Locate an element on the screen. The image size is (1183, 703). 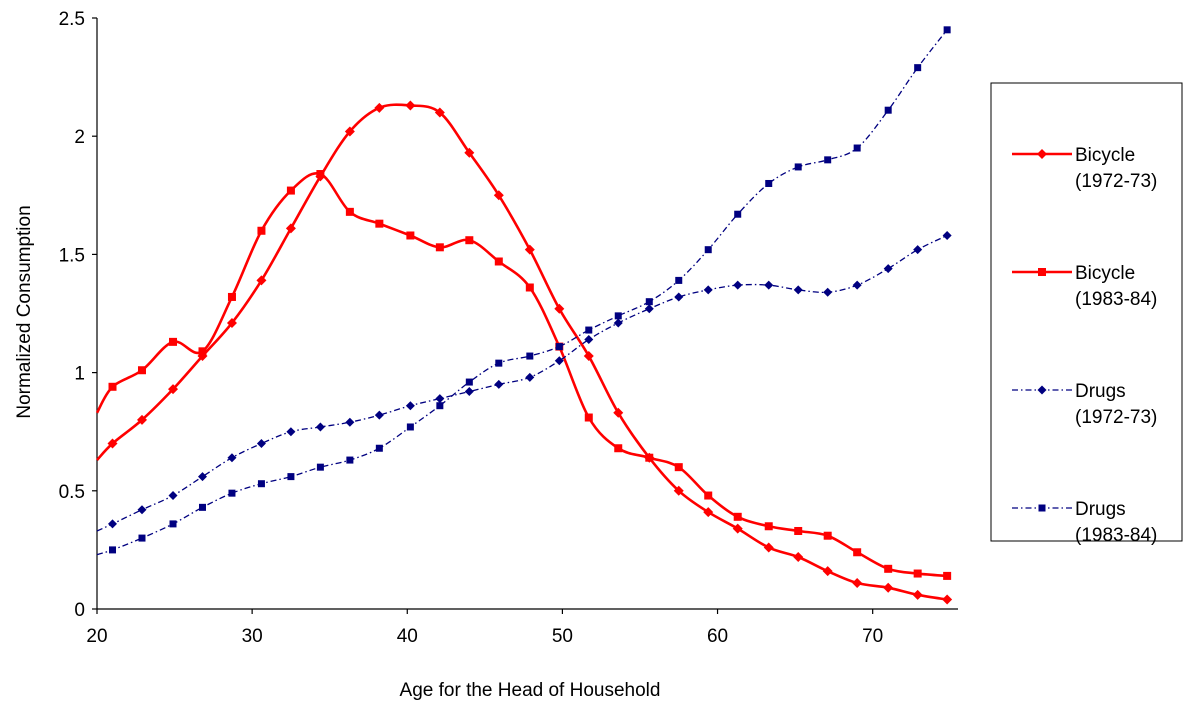
legend-box is located at coordinates (1086, 312).